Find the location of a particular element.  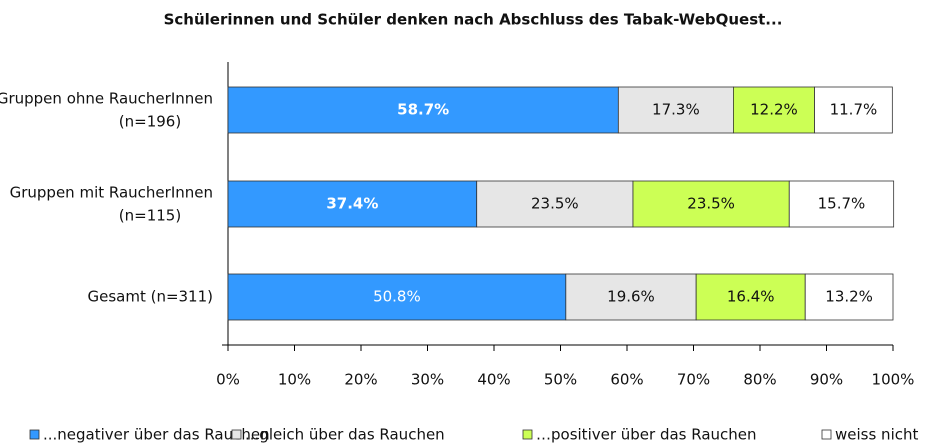

value-label: 17.3% is located at coordinates (676, 110).